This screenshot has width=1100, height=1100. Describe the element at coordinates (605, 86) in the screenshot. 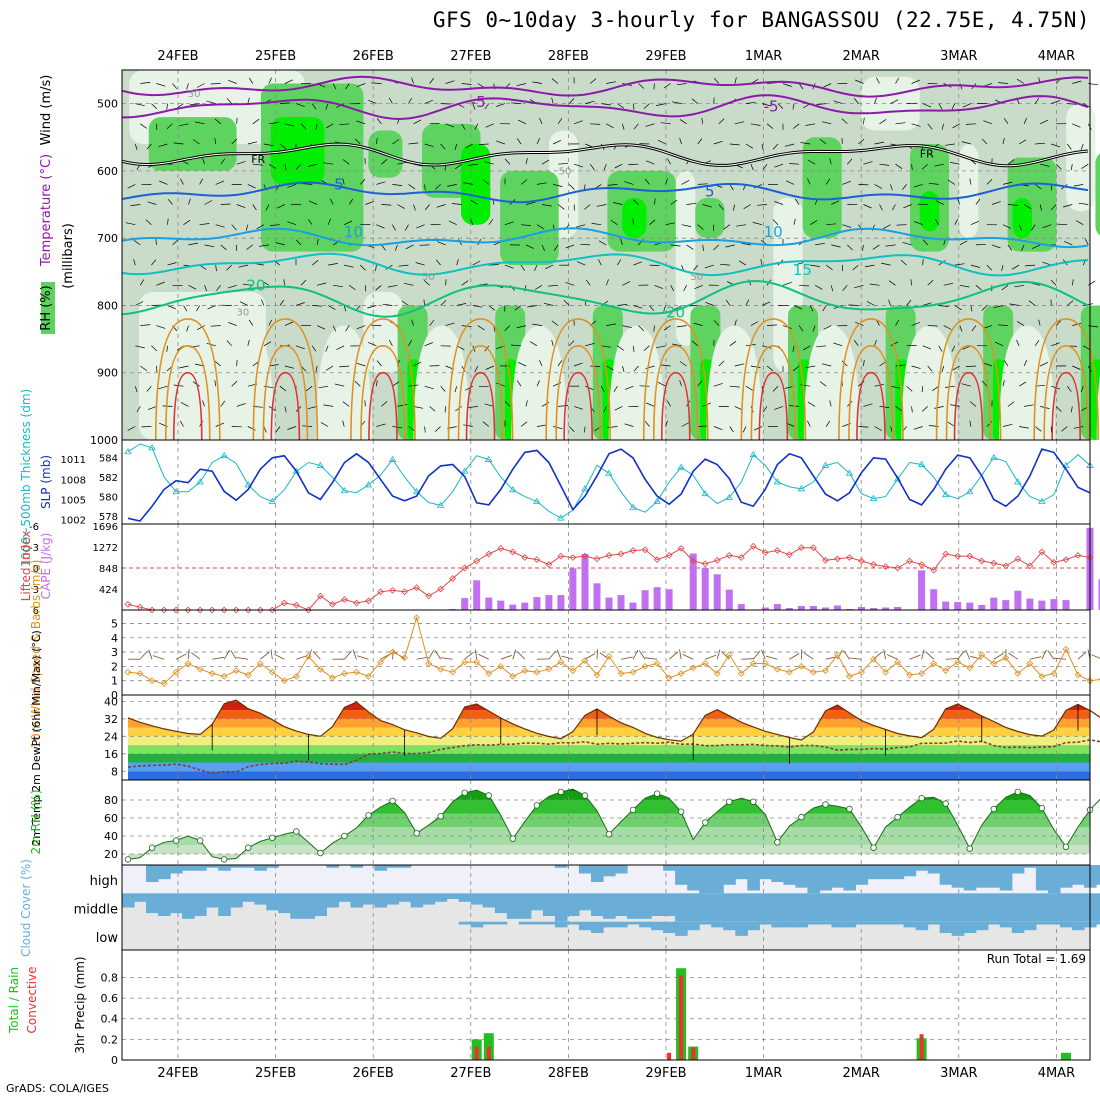

I see `isotherm-minus10` at that location.